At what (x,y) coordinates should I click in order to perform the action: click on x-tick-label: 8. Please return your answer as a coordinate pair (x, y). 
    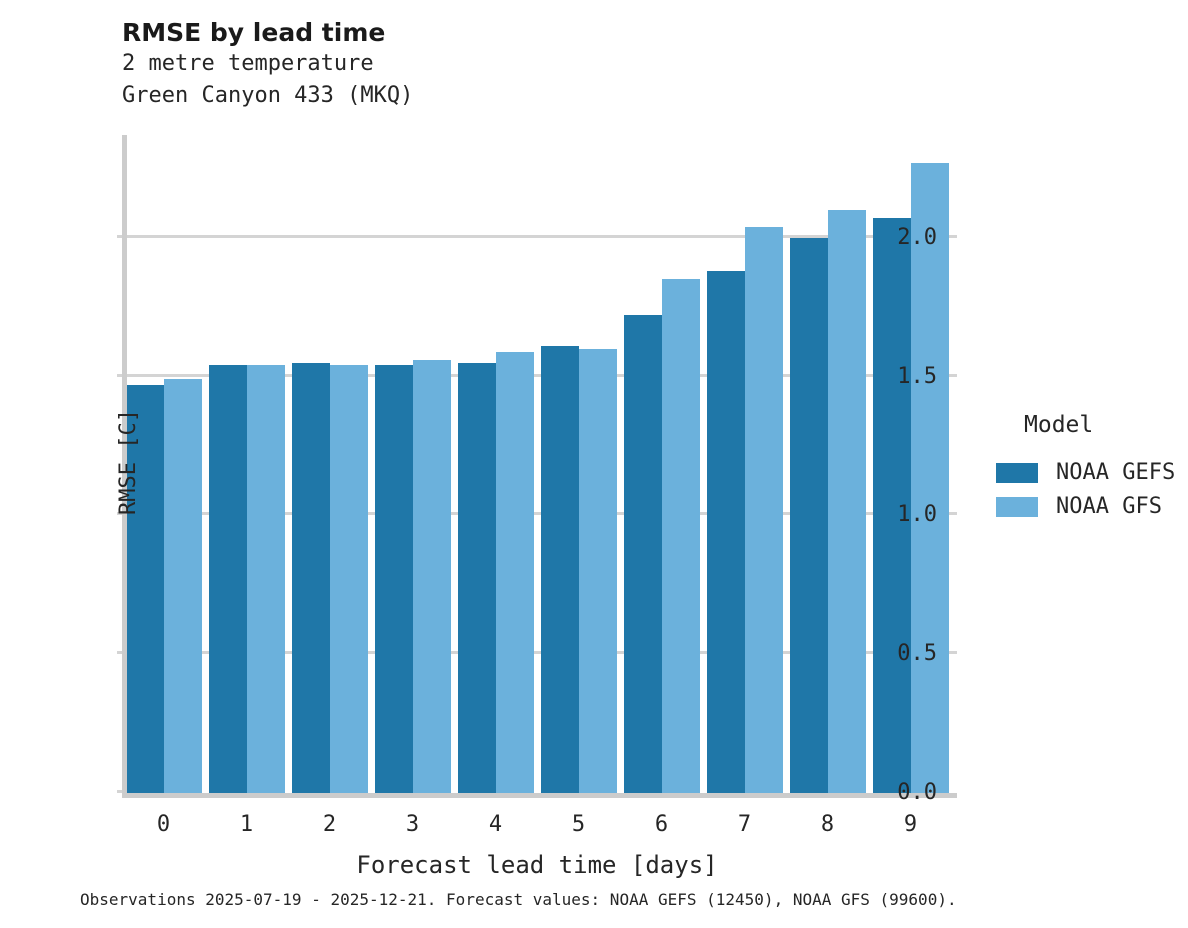
    Looking at the image, I should click on (827, 824).